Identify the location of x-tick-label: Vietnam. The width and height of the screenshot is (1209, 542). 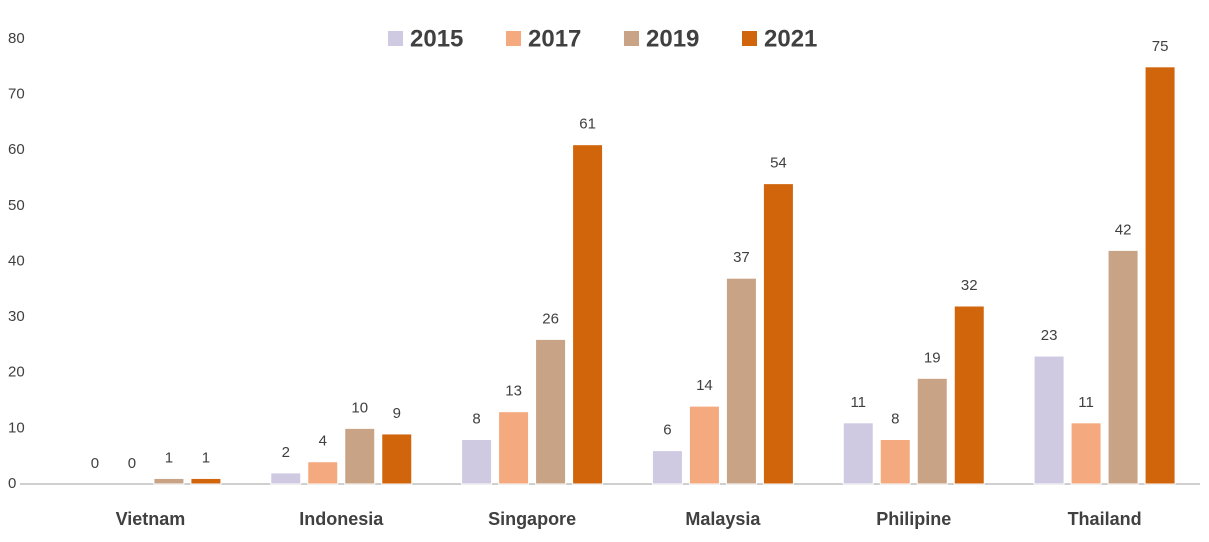
(151, 519).